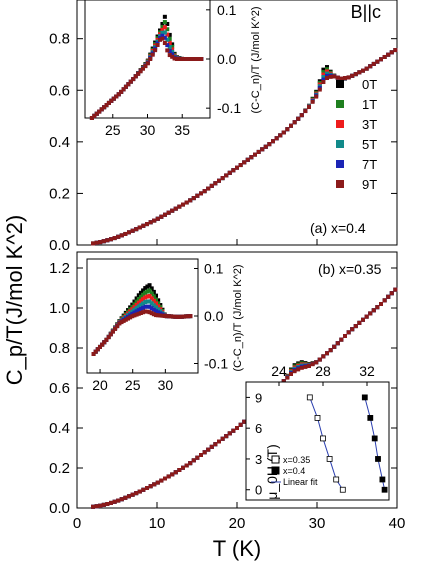  What do you see at coordinates (157, 523) in the screenshot?
I see `b-xtick-label: 10` at bounding box center [157, 523].